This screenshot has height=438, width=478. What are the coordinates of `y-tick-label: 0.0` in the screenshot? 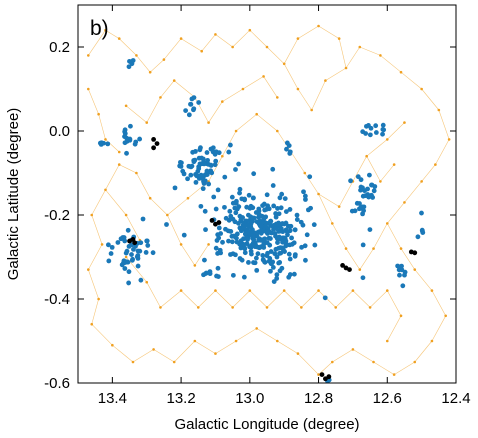 It's located at (59, 131).